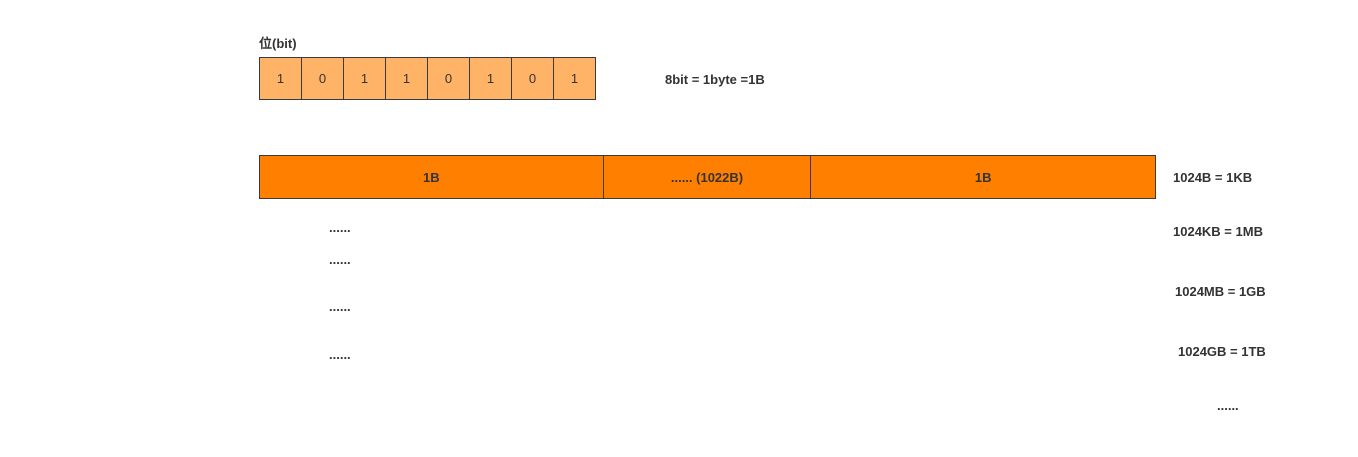  What do you see at coordinates (431, 177) in the screenshot?
I see `byte-cell-first: 1B` at bounding box center [431, 177].